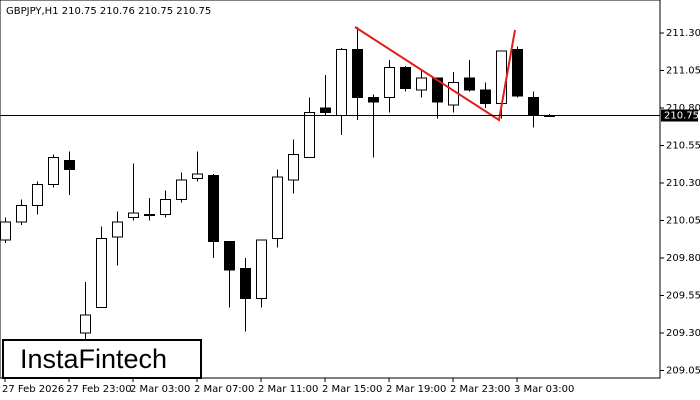 This screenshot has width=700, height=400. I want to click on logo: InstaFintech, so click(93, 359).